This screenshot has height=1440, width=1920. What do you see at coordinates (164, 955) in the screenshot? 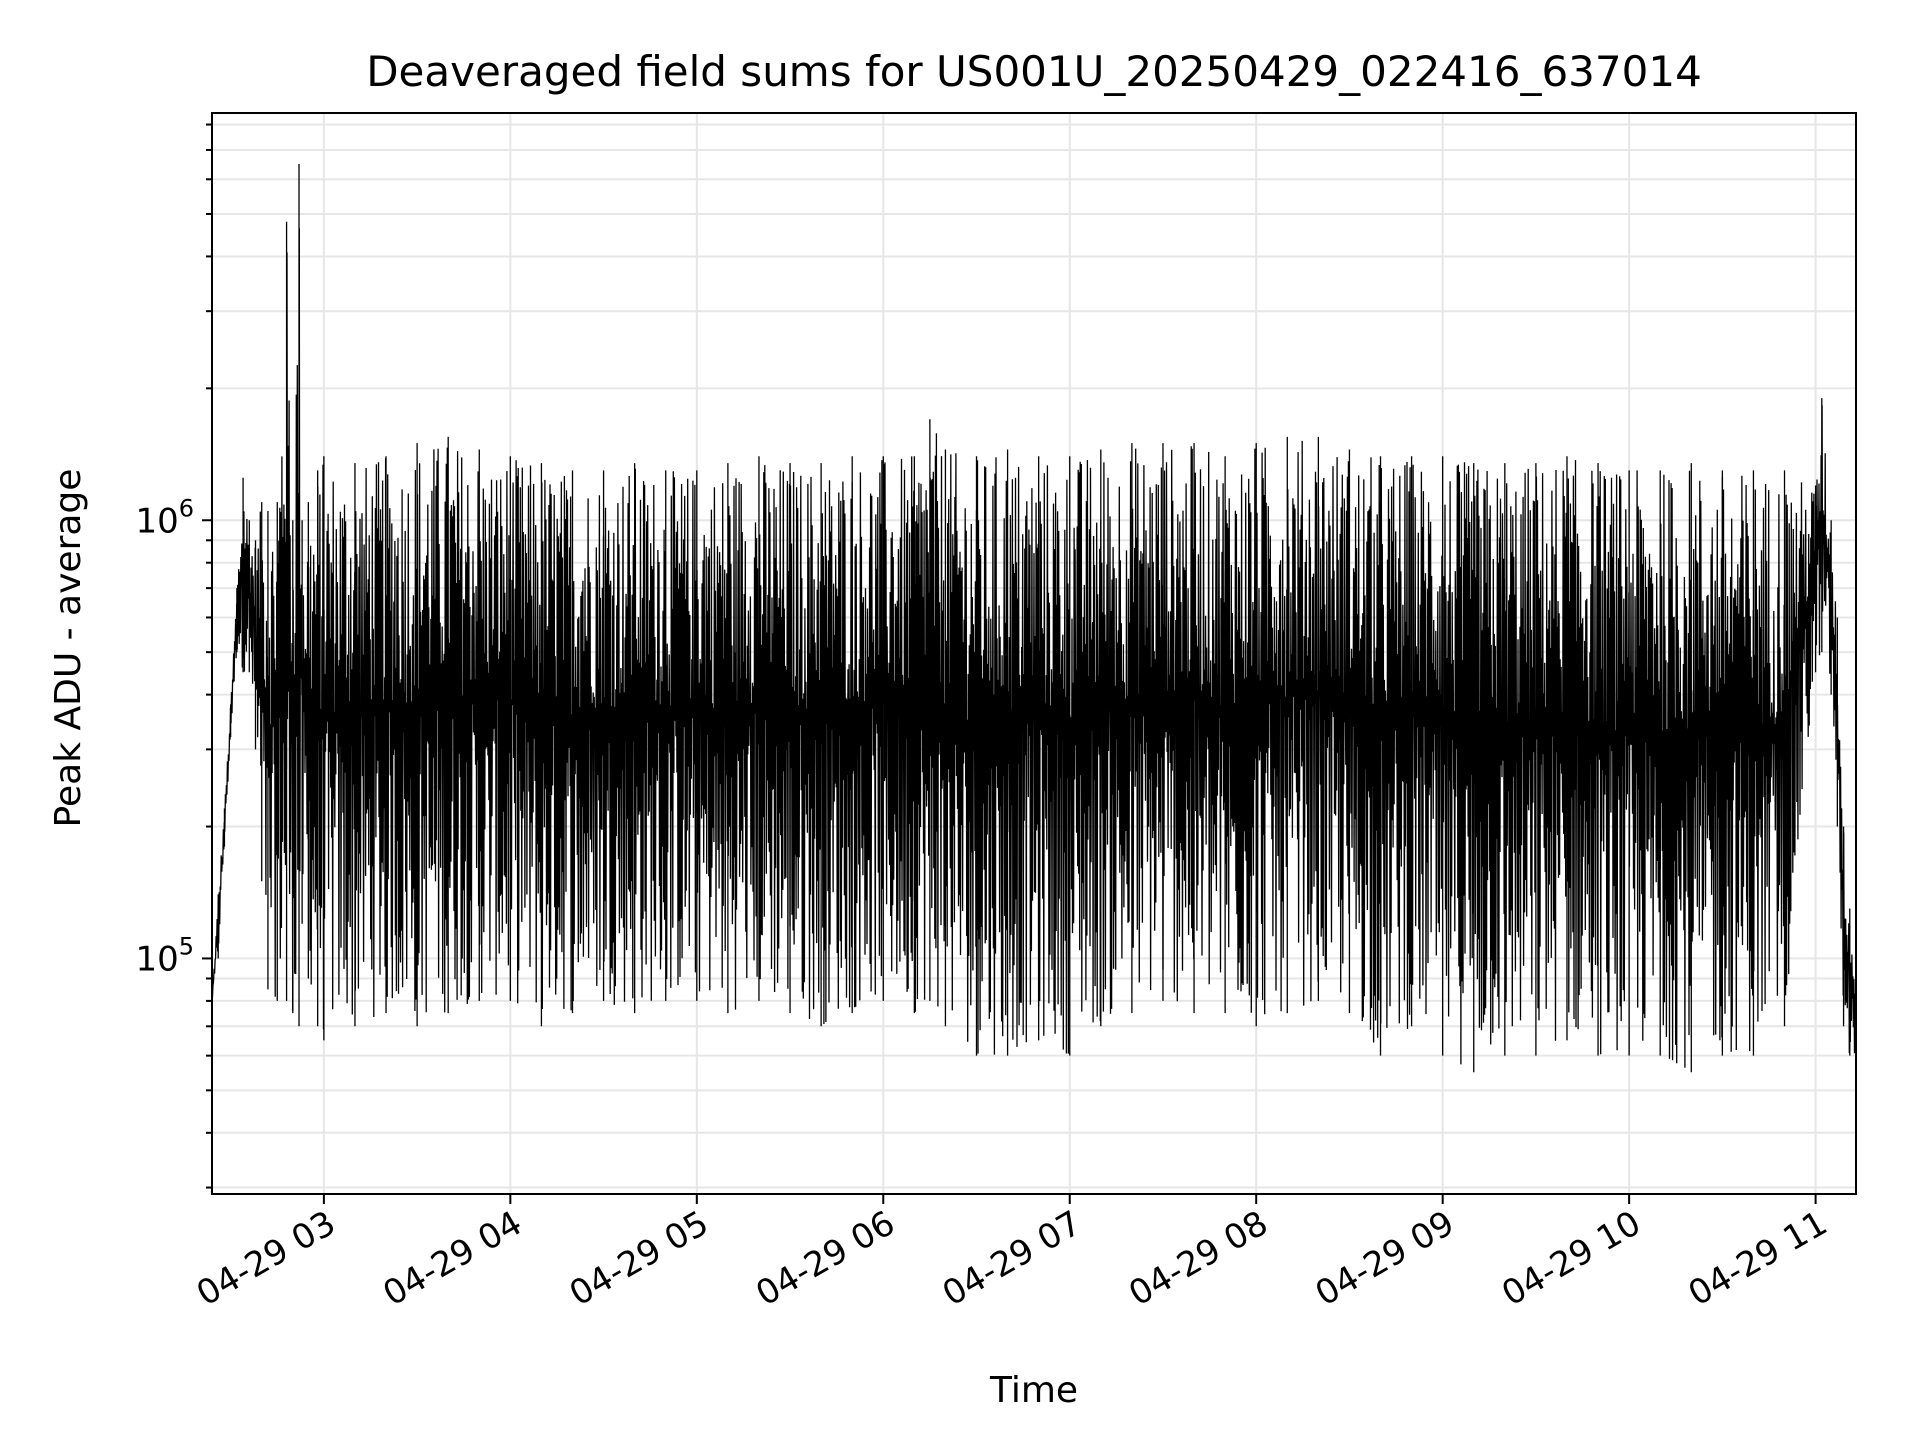
I see `y-tick-label: 10⁵` at bounding box center [164, 955].